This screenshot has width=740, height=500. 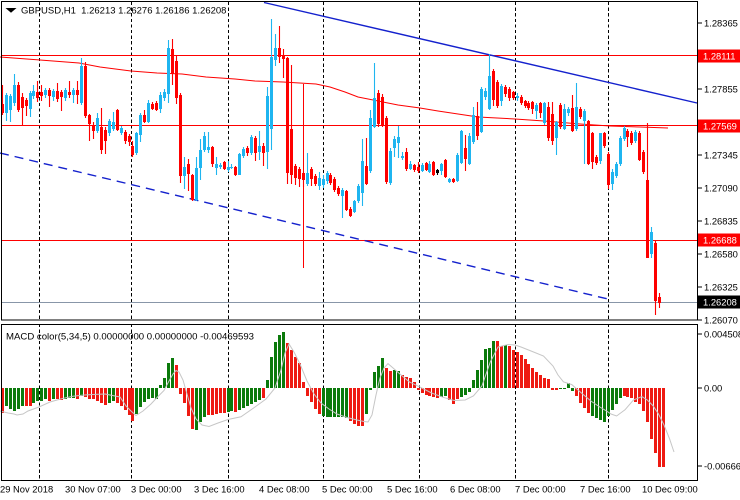 What do you see at coordinates (721, 319) in the screenshot?
I see `svg-text: 1.26070` at bounding box center [721, 319].